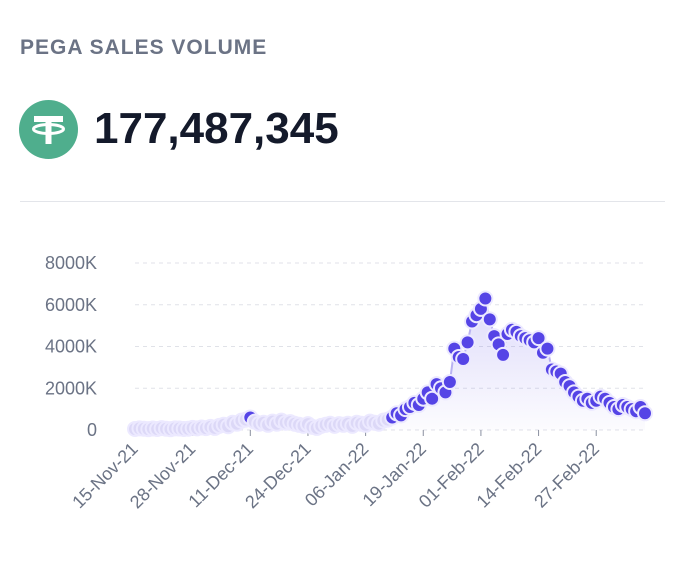 This screenshot has height=588, width=696. What do you see at coordinates (92, 430) in the screenshot?
I see `y-tick-label: 0` at bounding box center [92, 430].